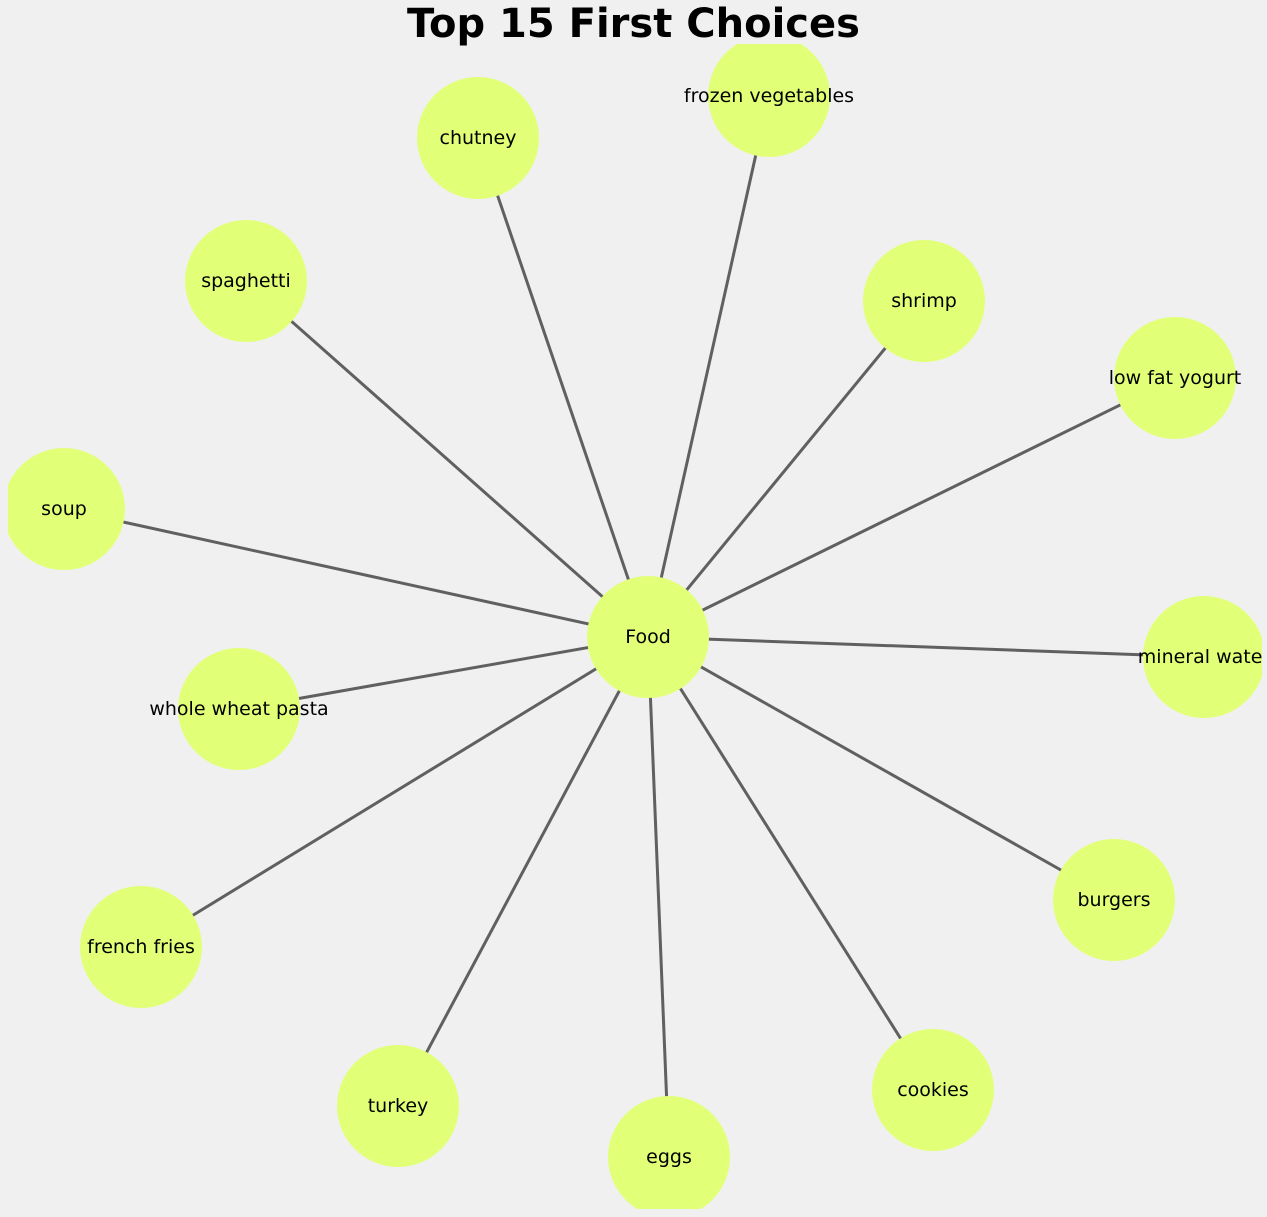  I want to click on node-label-cookies: cookies, so click(933, 1090).